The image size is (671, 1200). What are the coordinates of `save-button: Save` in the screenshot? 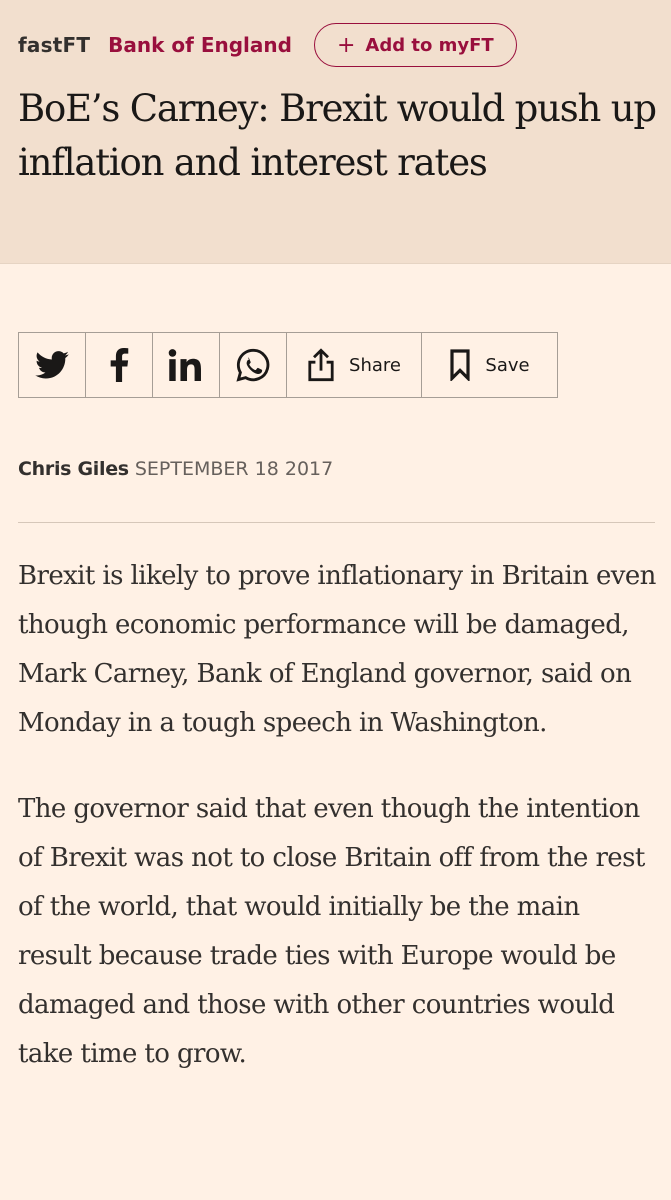 It's located at (489, 365).